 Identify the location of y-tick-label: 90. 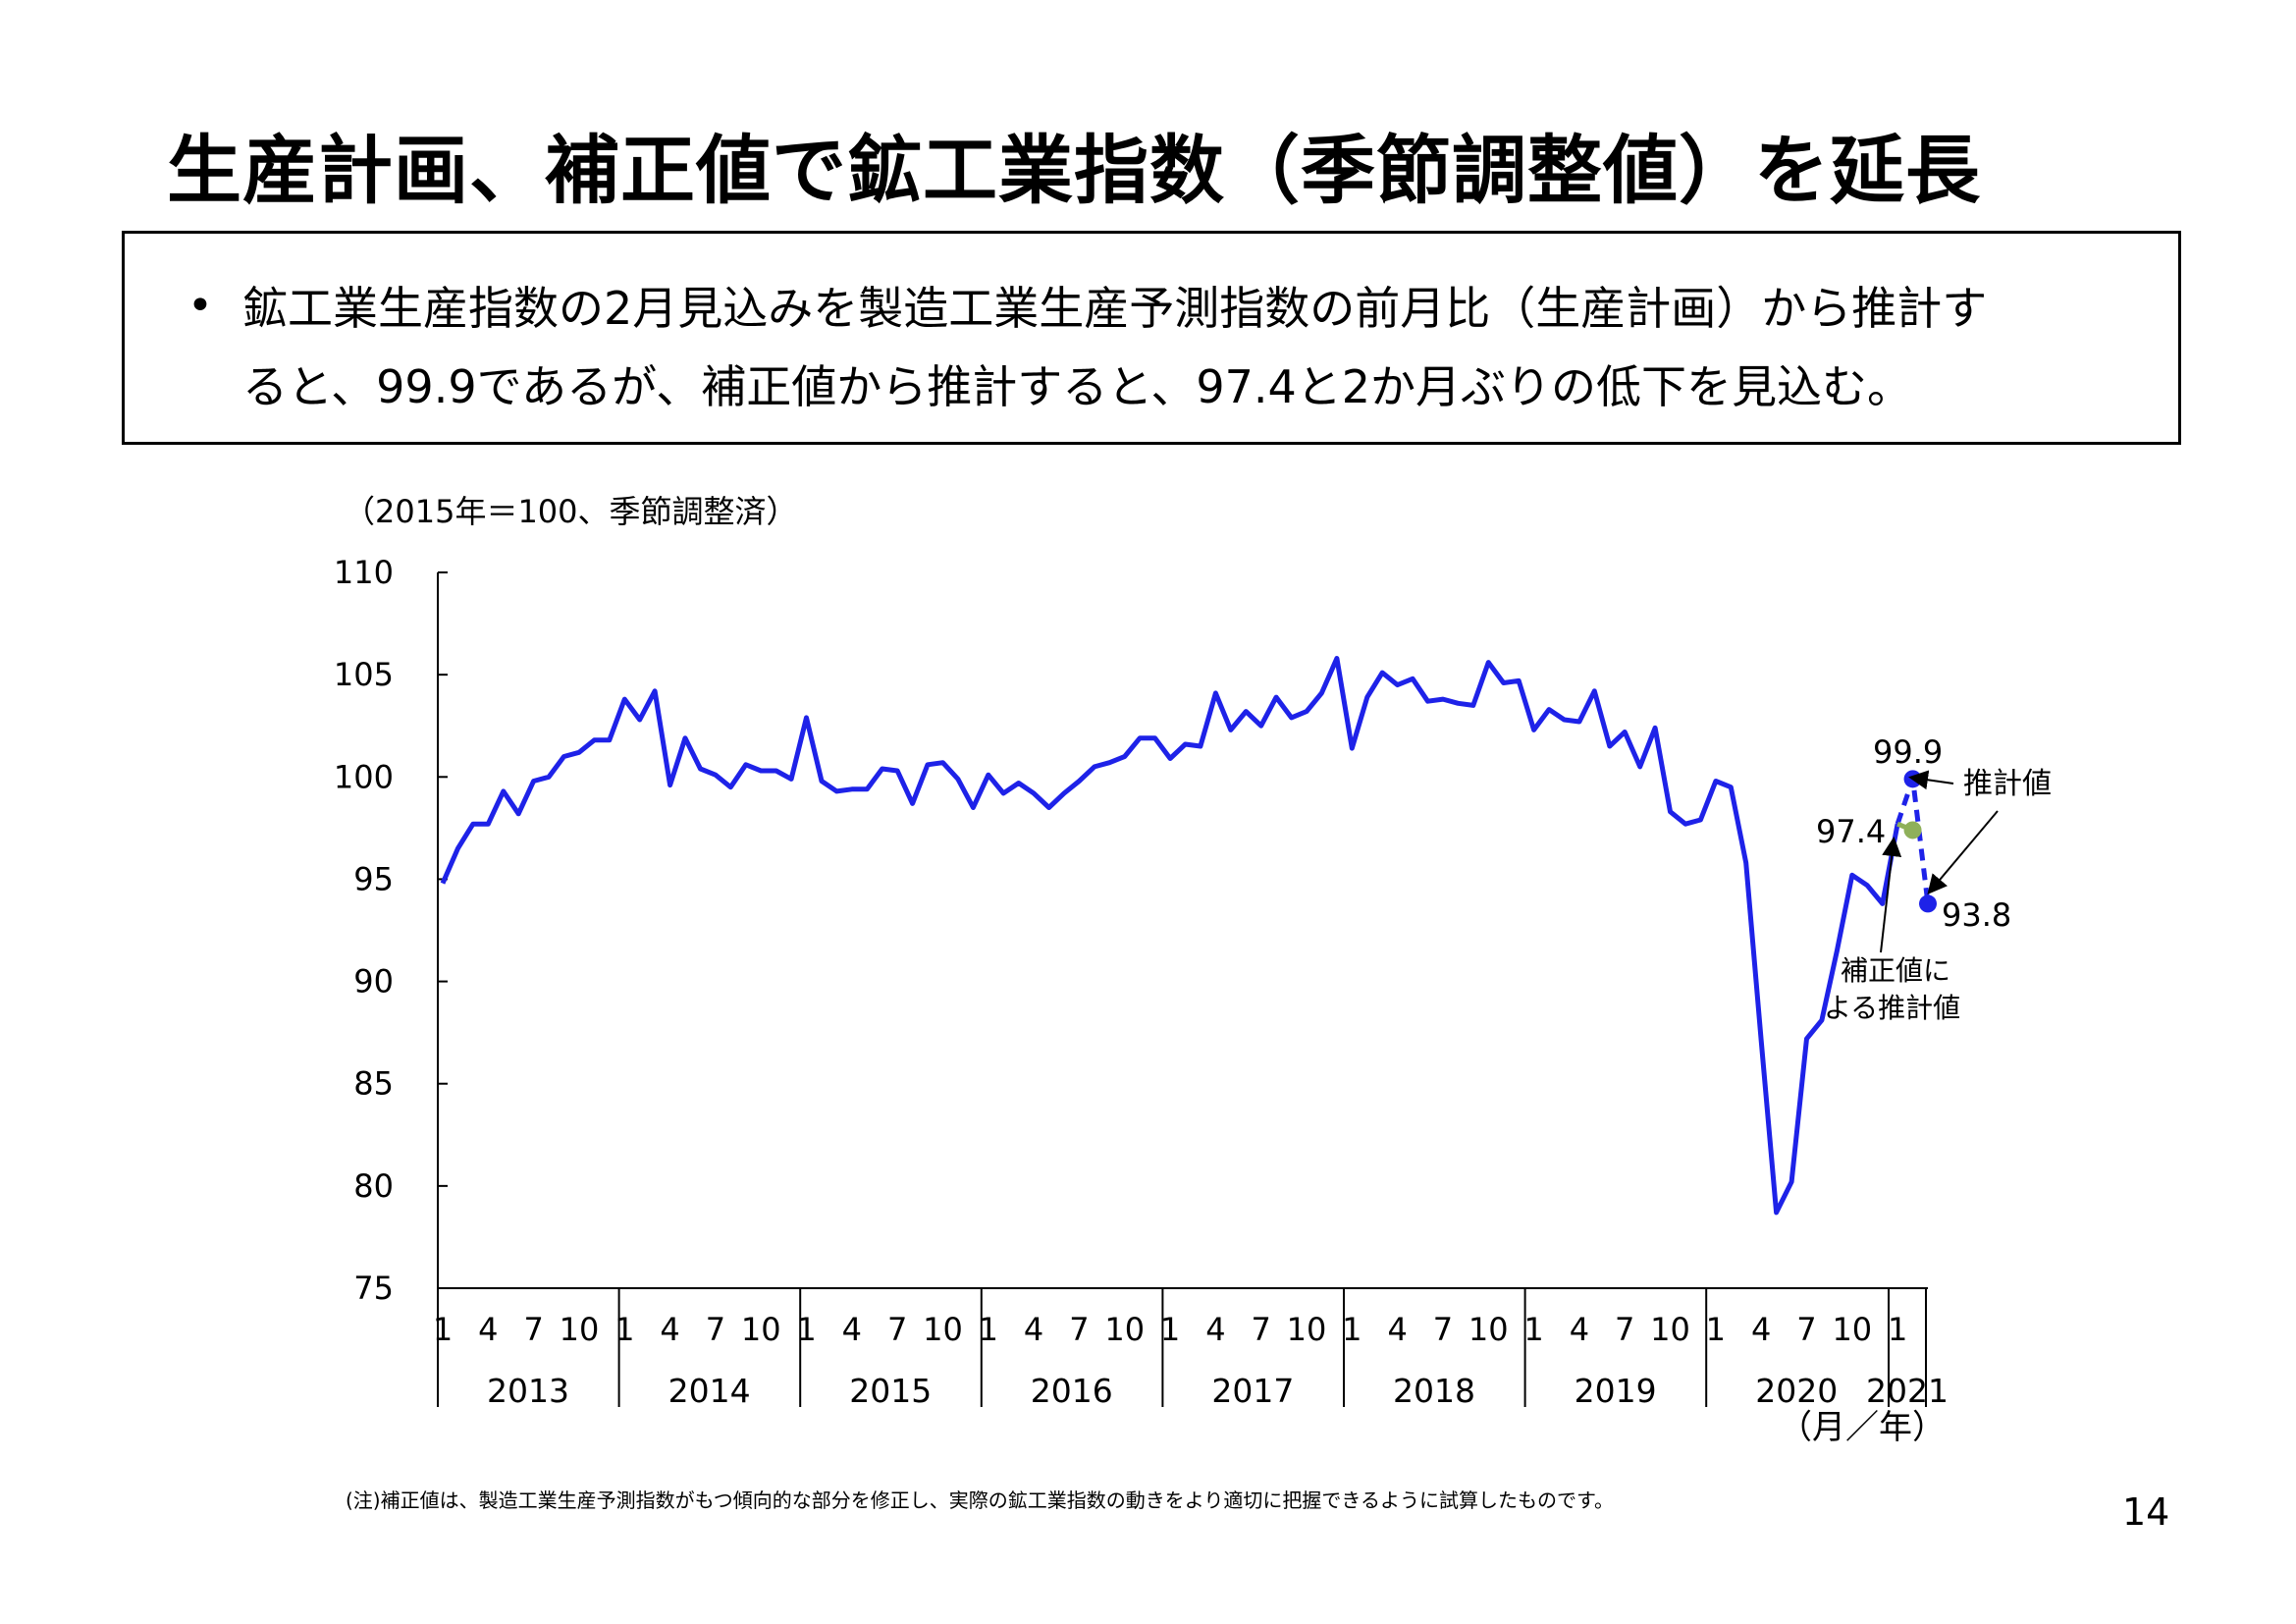
(373, 982).